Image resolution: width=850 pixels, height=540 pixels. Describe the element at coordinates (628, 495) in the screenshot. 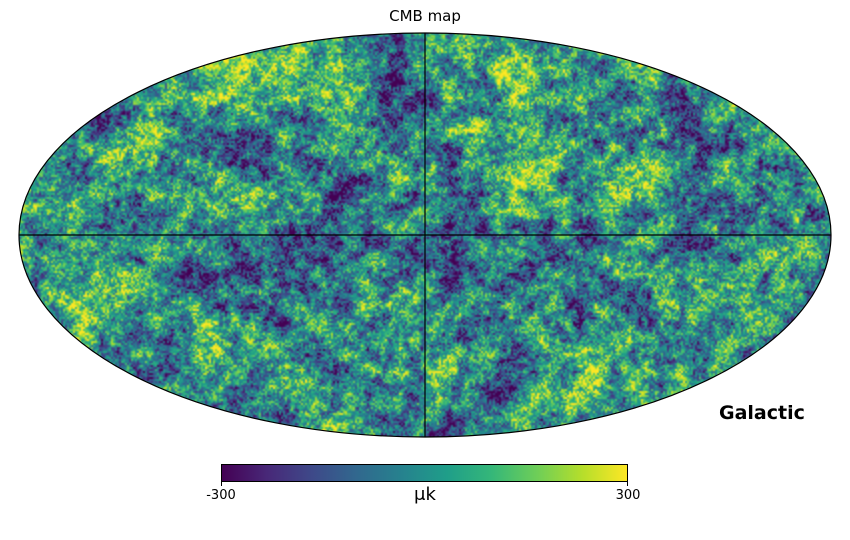

I see `colorbar-max-label: 300` at that location.